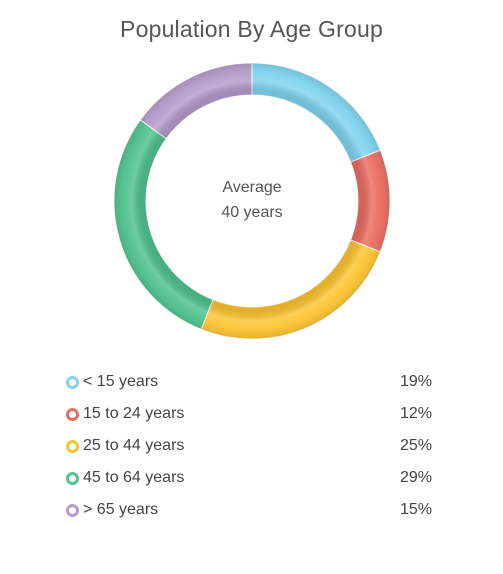  I want to click on center-label-line1: Average, so click(252, 187).